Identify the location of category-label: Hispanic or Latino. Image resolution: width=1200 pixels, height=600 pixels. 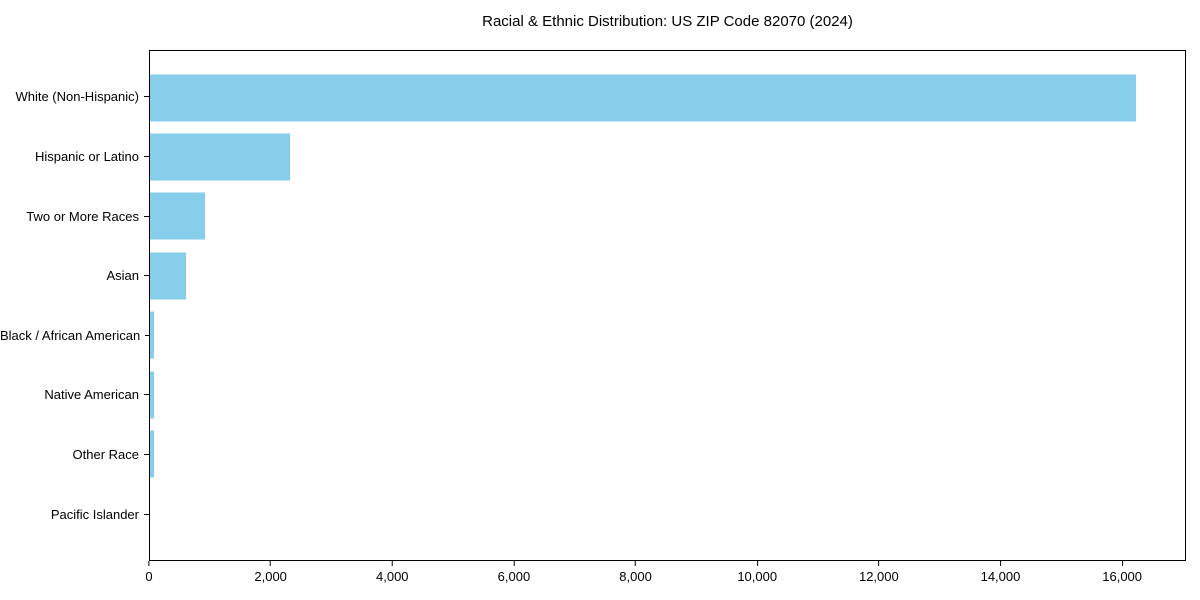
(86, 156).